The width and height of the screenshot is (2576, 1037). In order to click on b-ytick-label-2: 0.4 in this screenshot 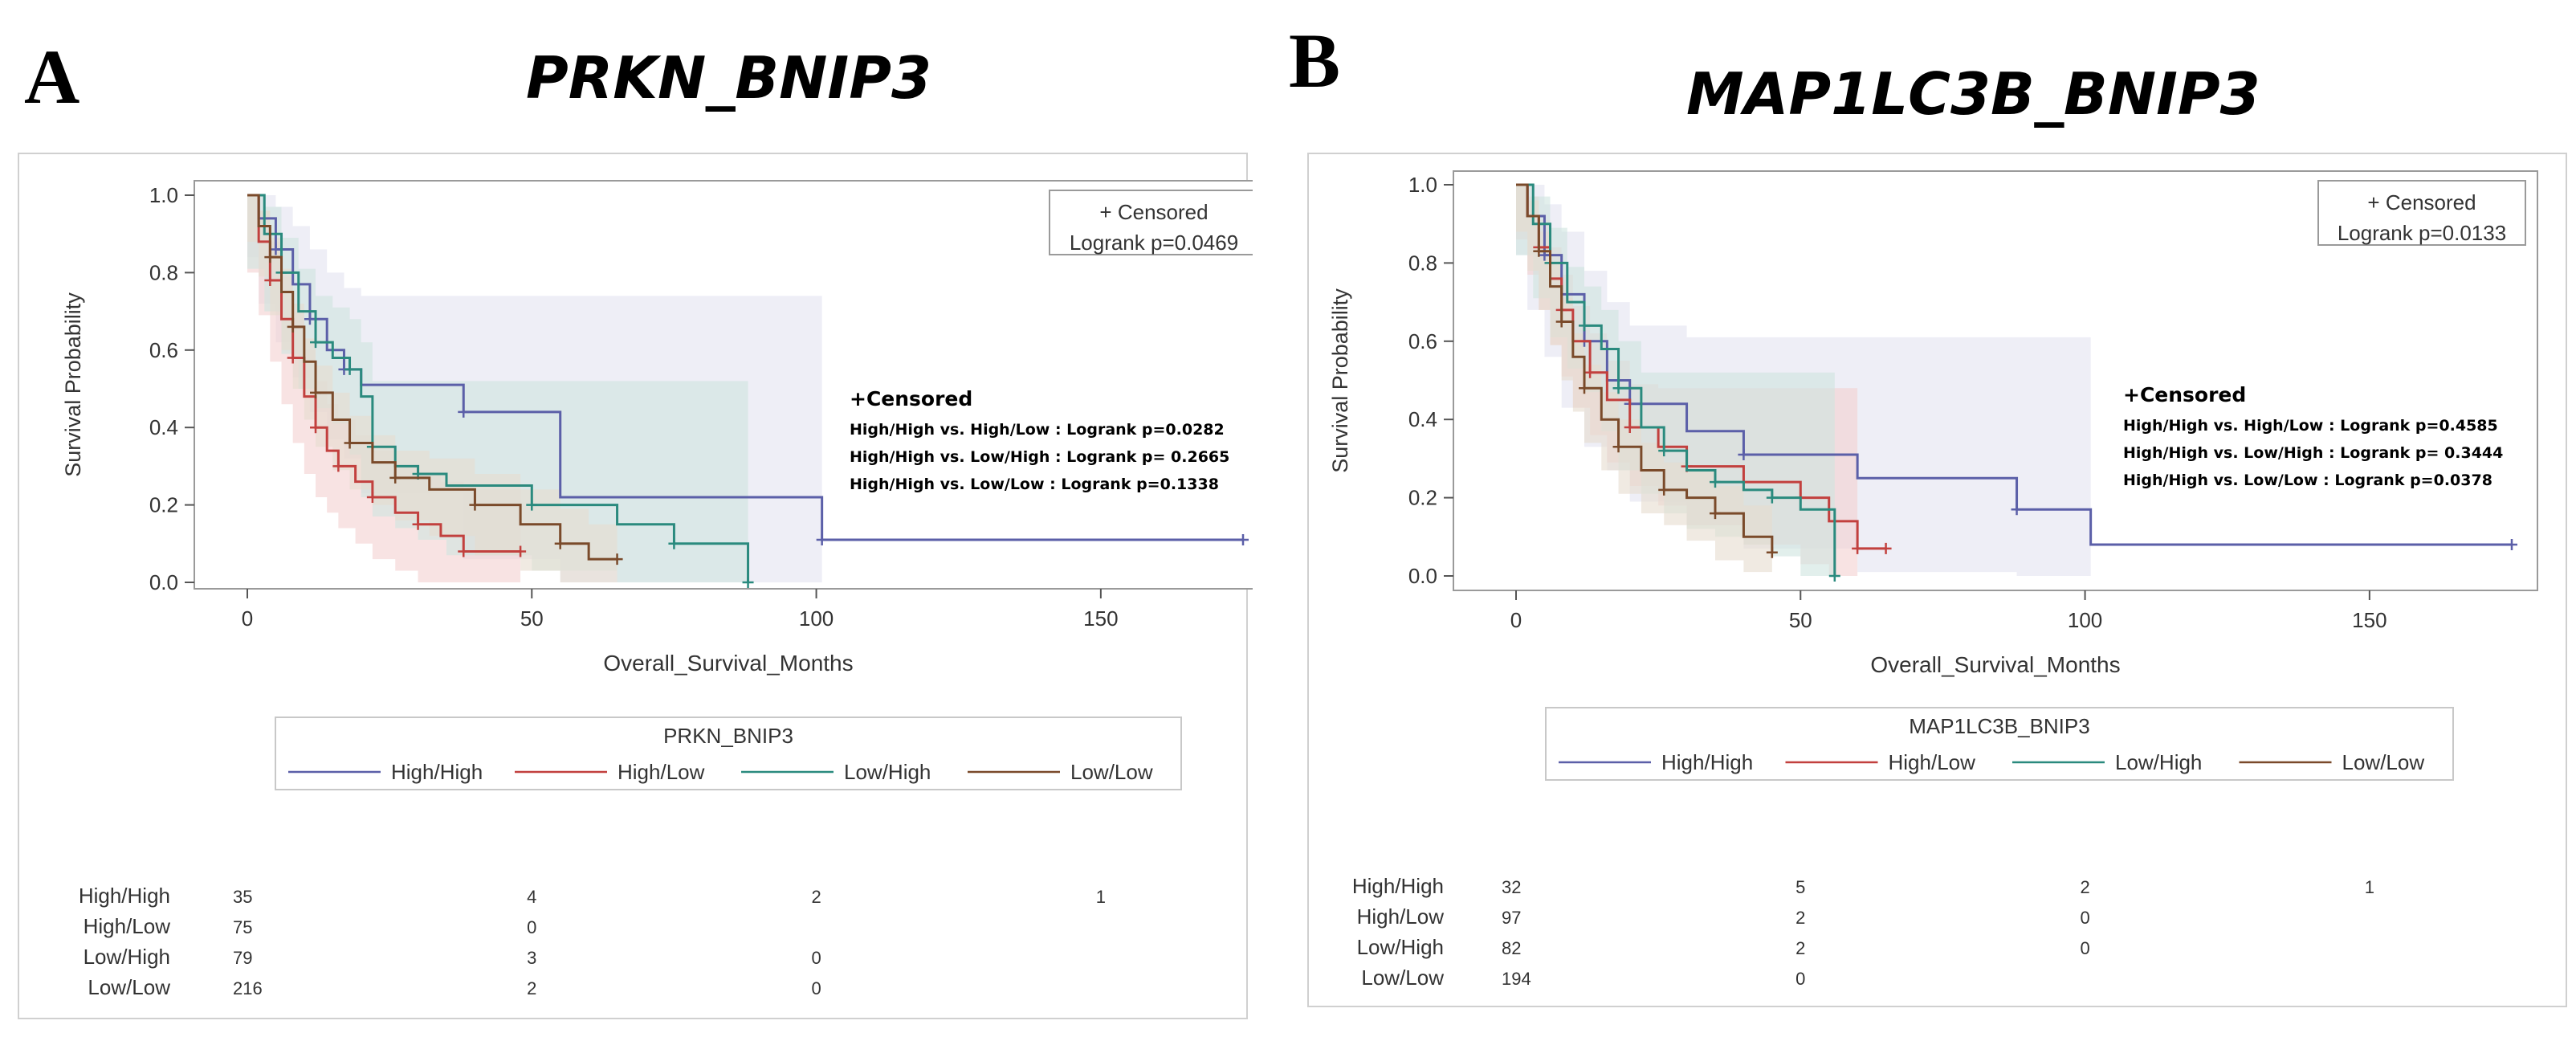, I will do `click(1422, 419)`.